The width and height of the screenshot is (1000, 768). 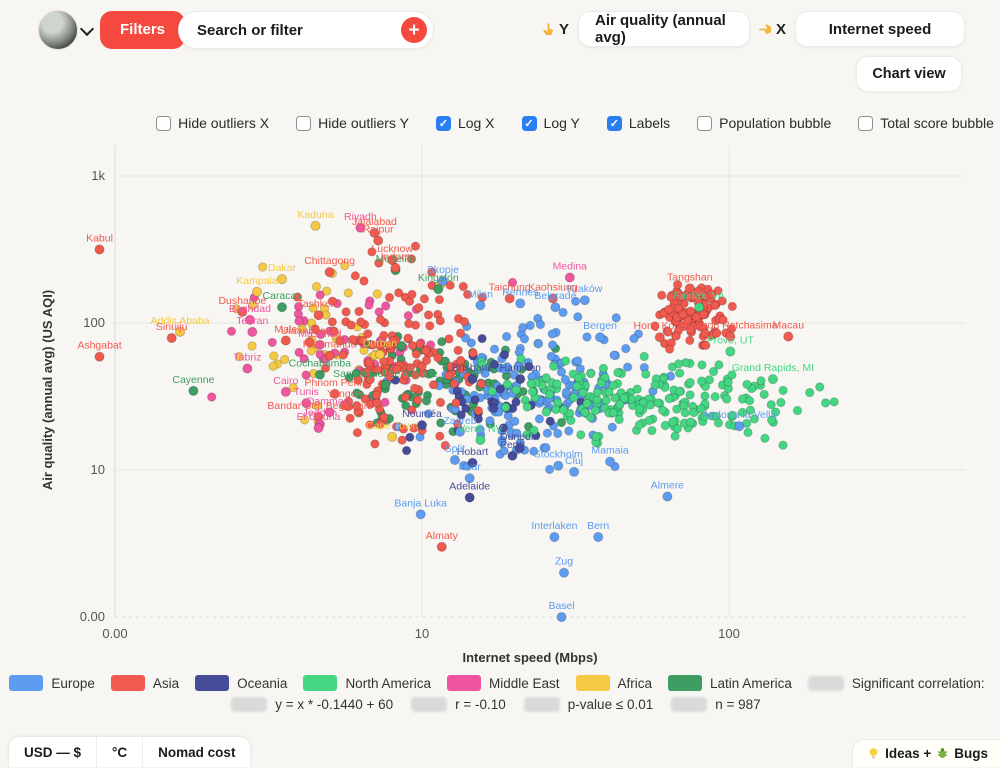 I want to click on x-metric-select: Internet speed, so click(x=880, y=29).